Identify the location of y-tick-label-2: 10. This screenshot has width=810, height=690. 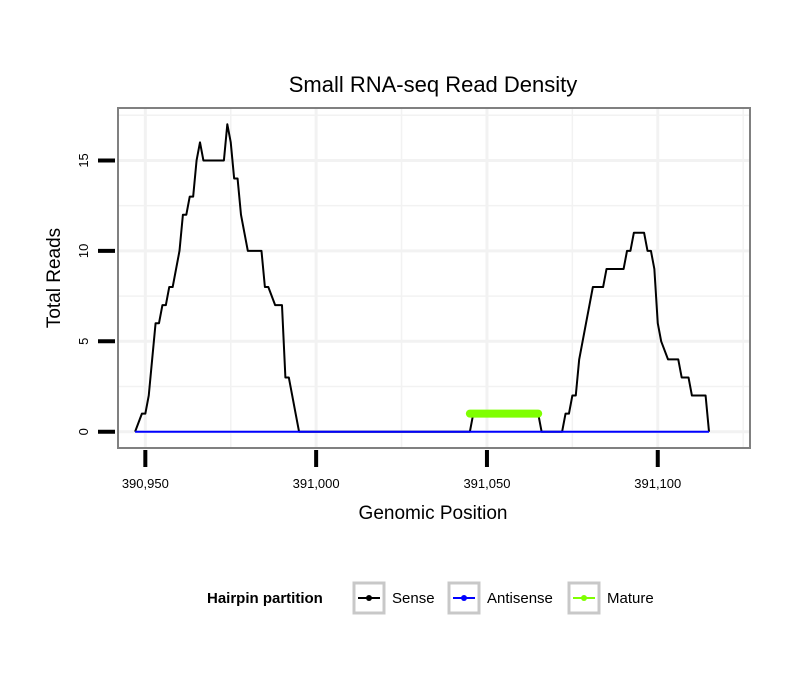
(83, 251).